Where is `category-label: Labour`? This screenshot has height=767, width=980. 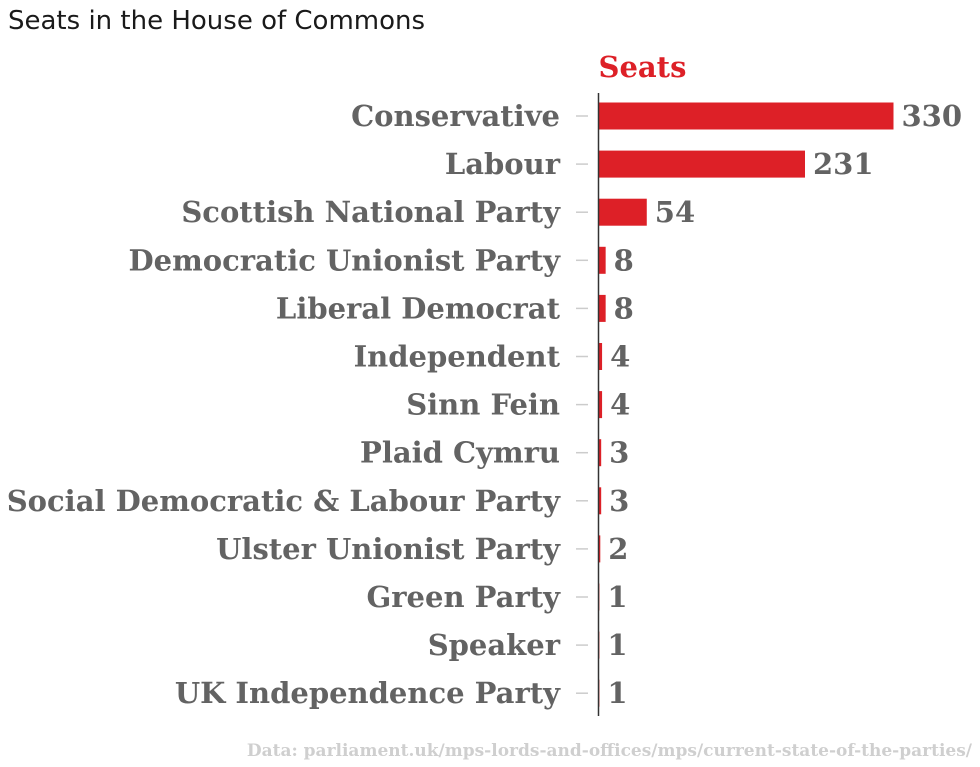
category-label: Labour is located at coordinates (503, 164).